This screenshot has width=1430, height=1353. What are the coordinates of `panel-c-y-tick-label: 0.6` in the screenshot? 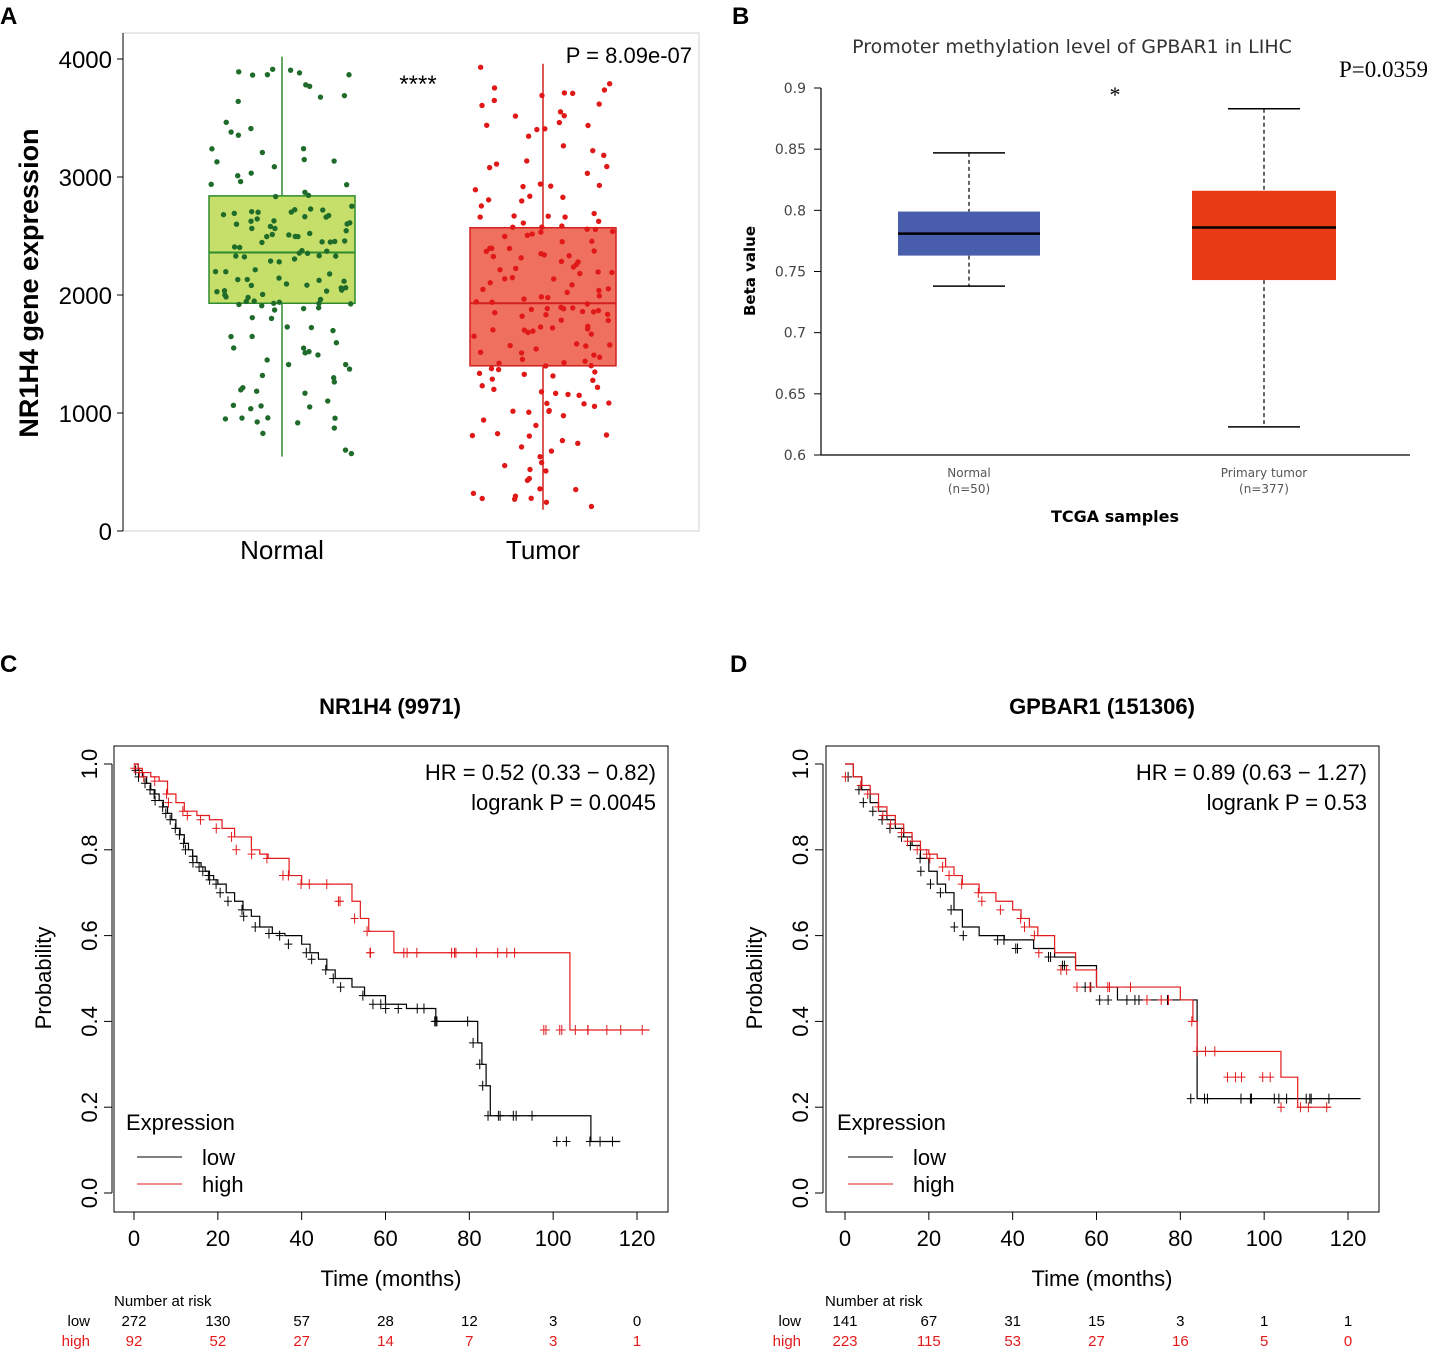 It's located at (89, 935).